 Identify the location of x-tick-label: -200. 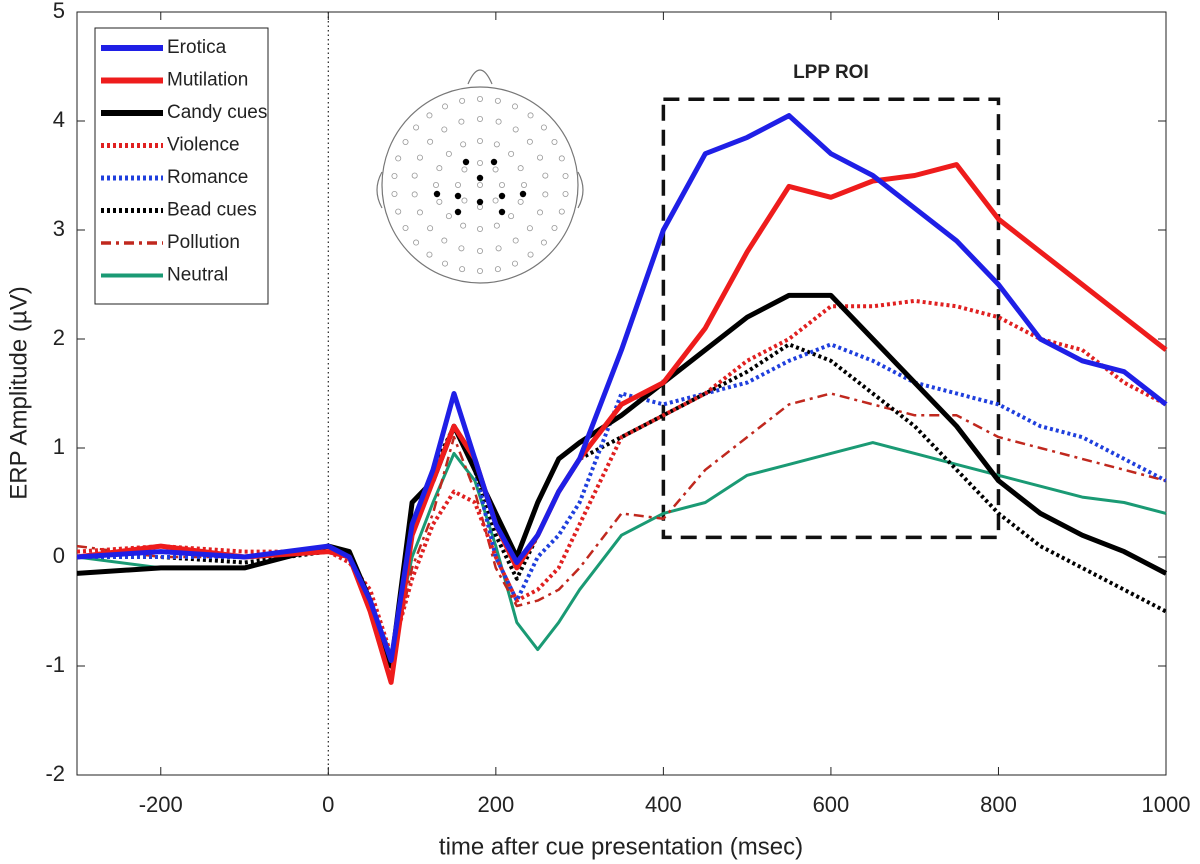
(161, 804).